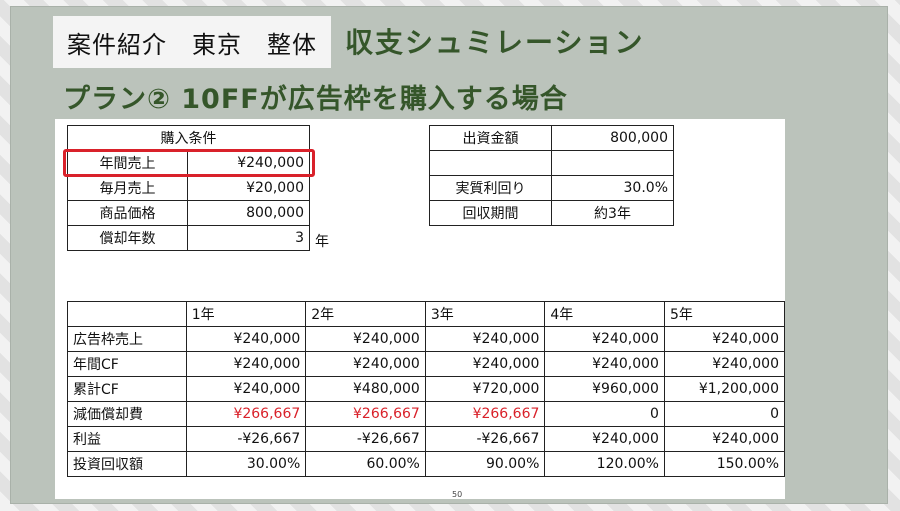 The image size is (900, 511). What do you see at coordinates (612, 163) in the screenshot?
I see `invest-value` at bounding box center [612, 163].